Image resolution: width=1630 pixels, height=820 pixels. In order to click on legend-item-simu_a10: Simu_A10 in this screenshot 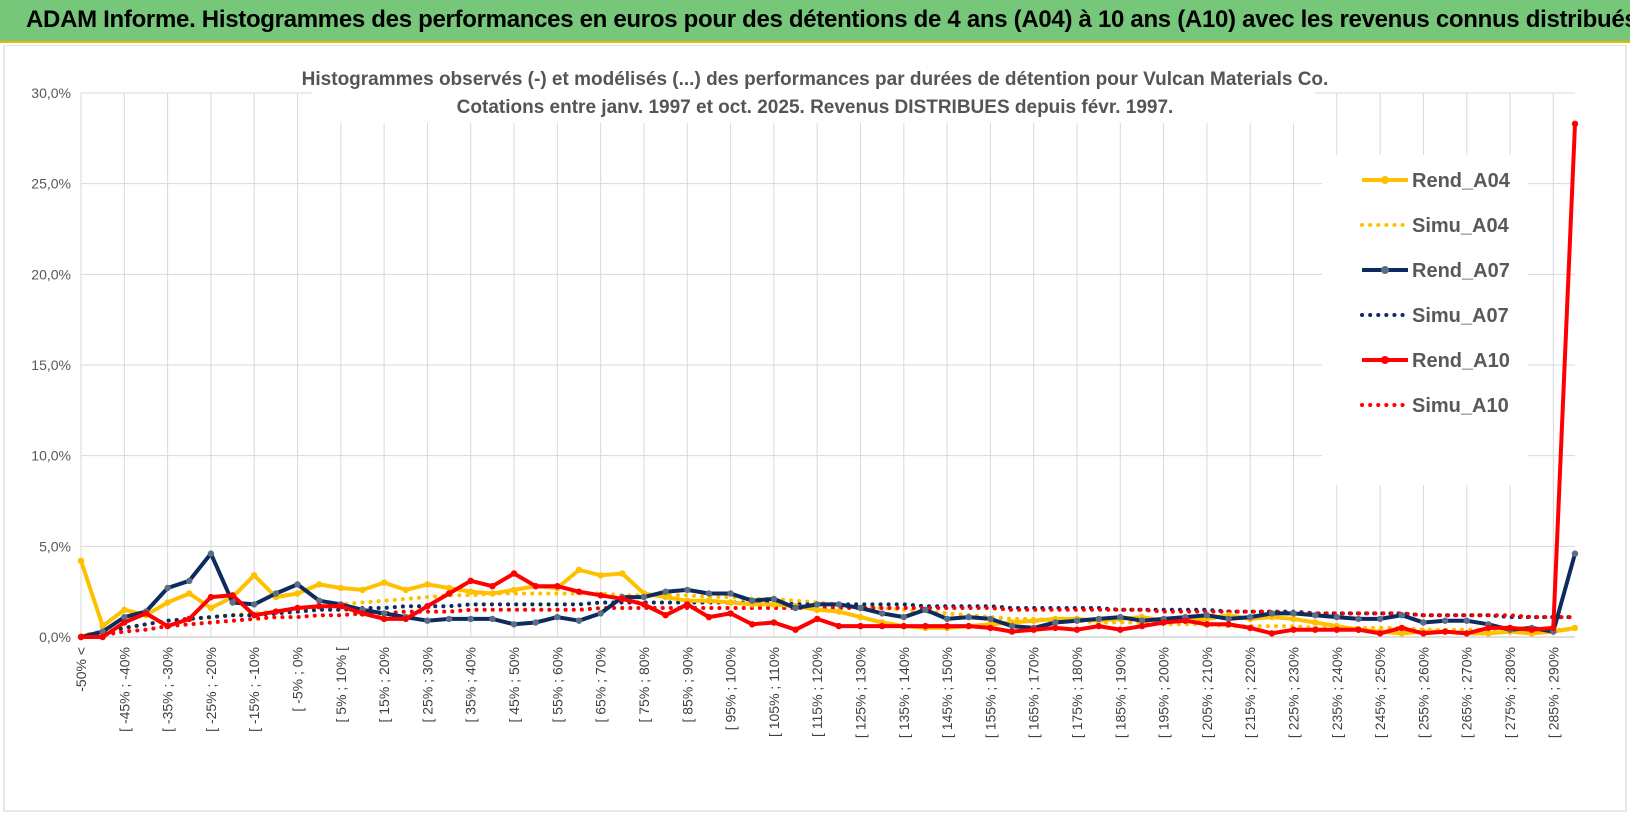, I will do `click(1434, 406)`.